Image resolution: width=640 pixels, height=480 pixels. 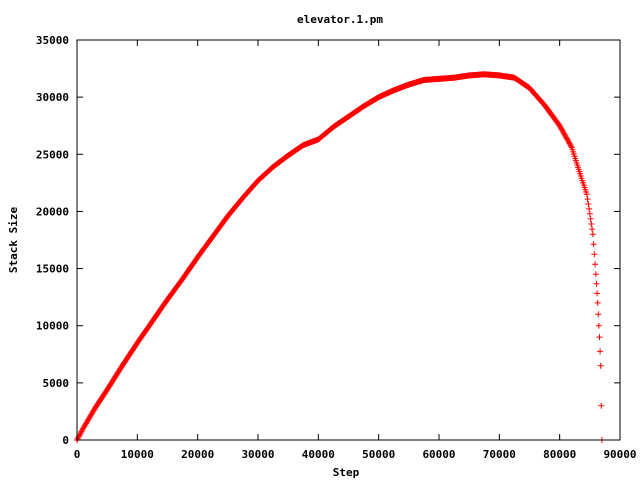 I want to click on x-tick-label: 50000, so click(x=378, y=454).